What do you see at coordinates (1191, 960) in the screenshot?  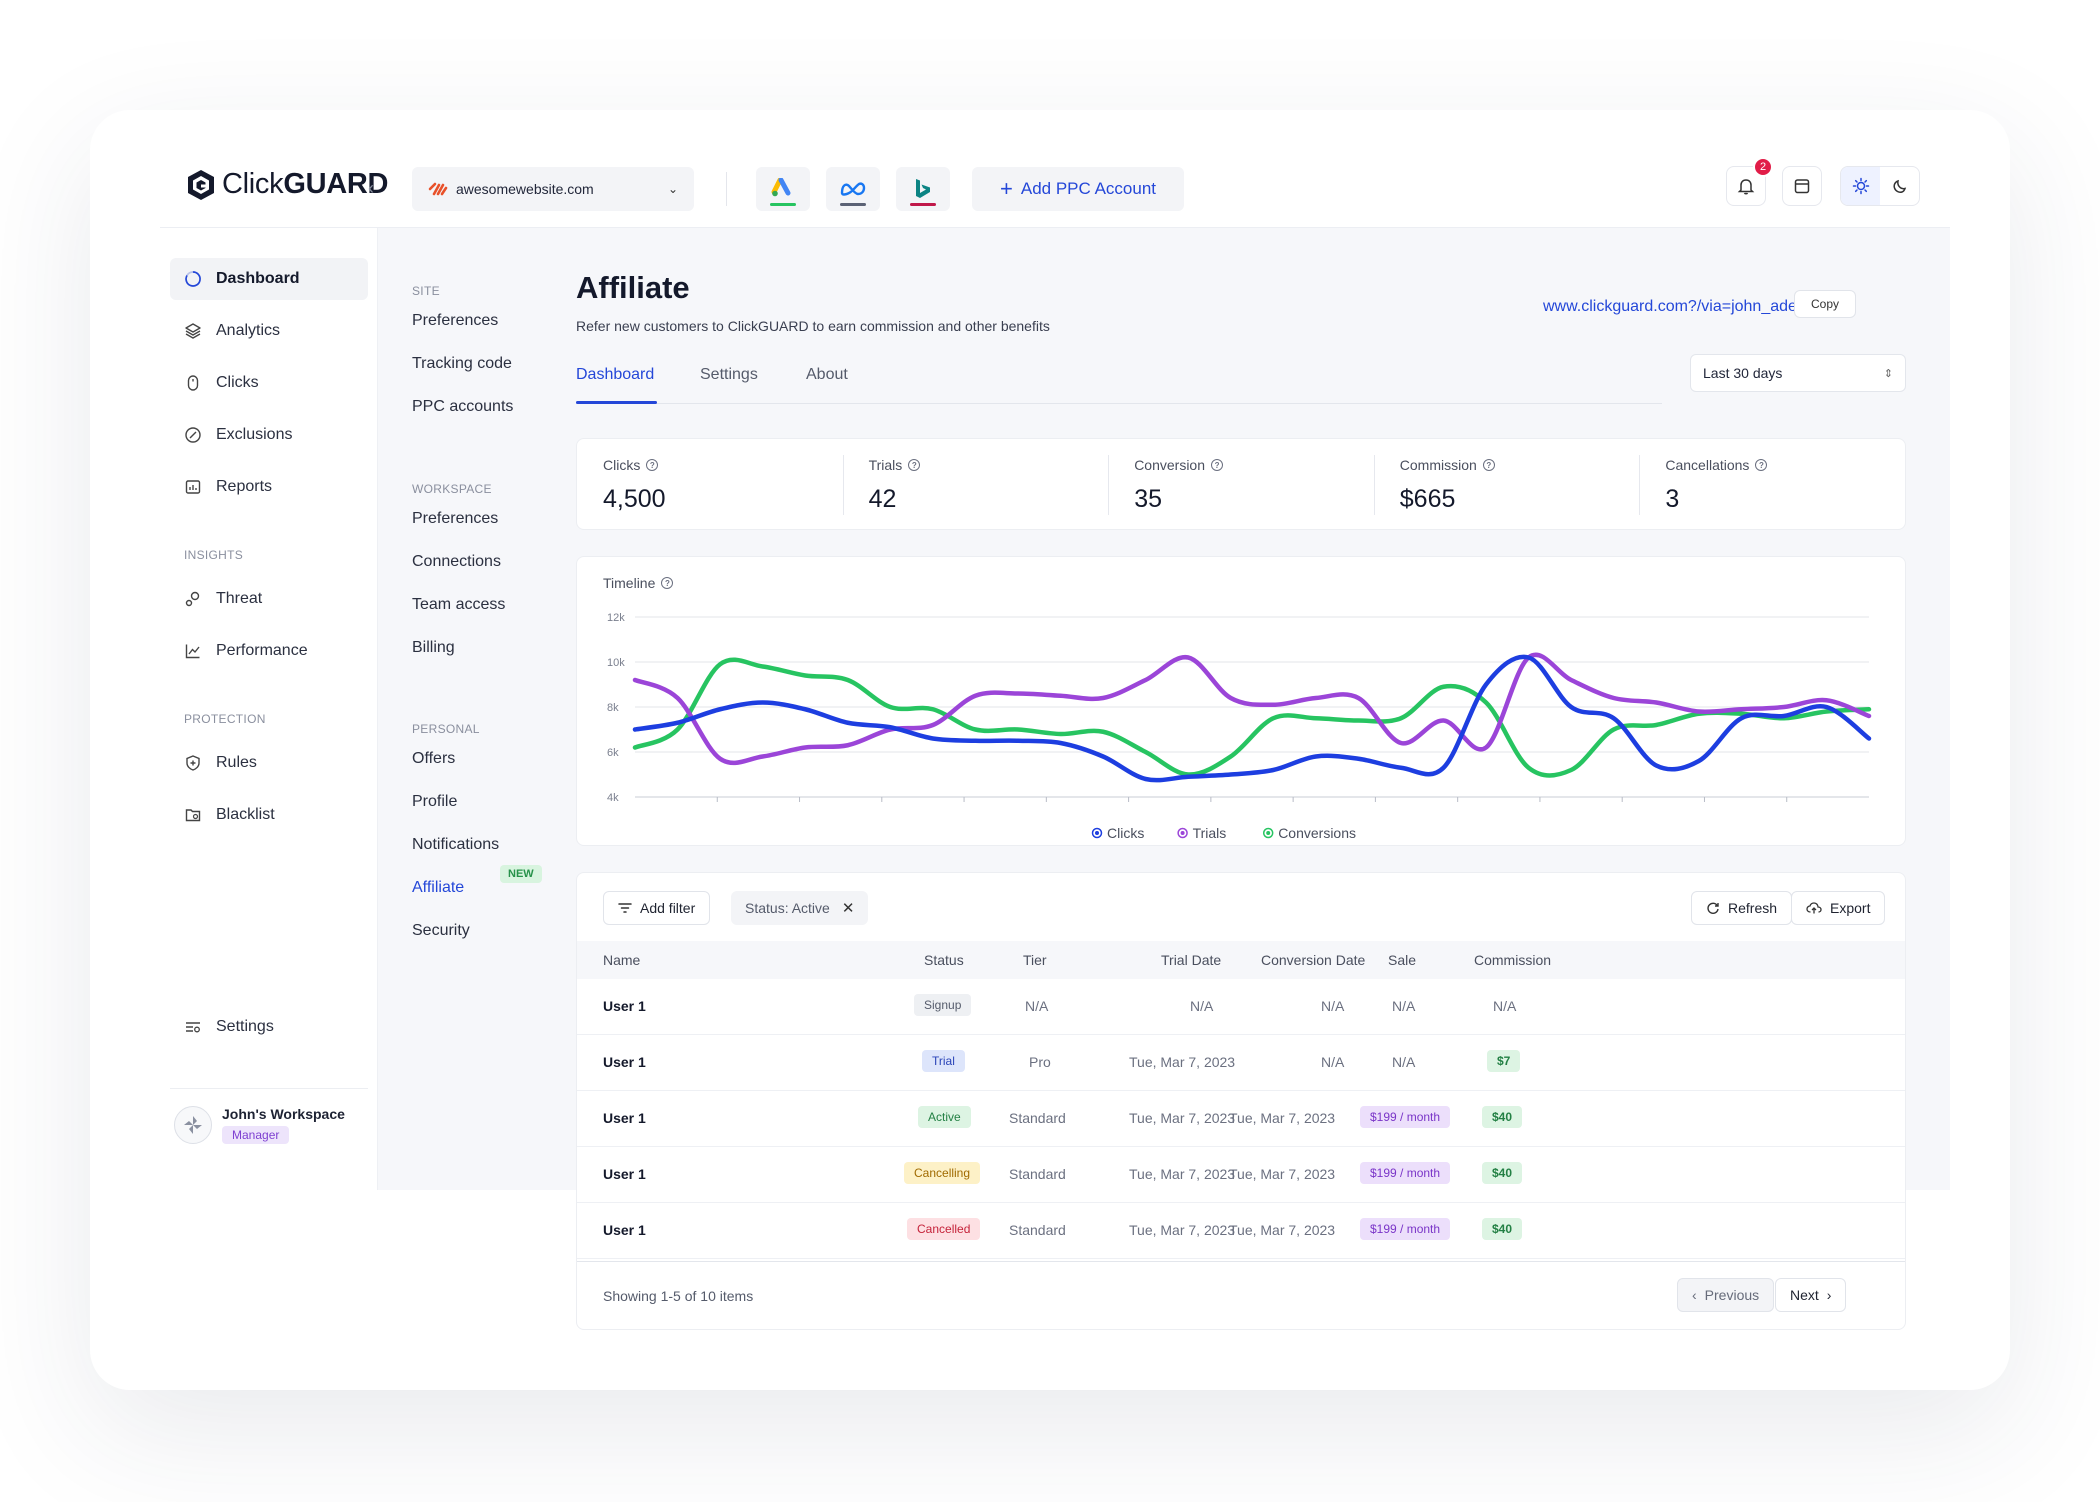 I see `column-header-trial-date: Trial Date` at bounding box center [1191, 960].